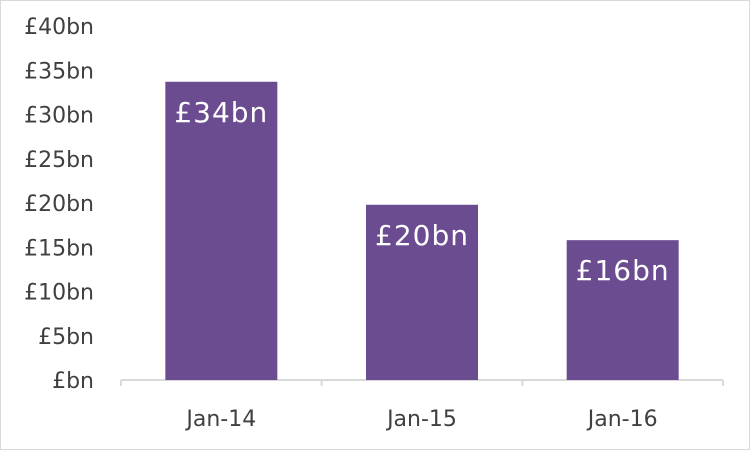  I want to click on y-tick-label: £20bn, so click(59, 204).